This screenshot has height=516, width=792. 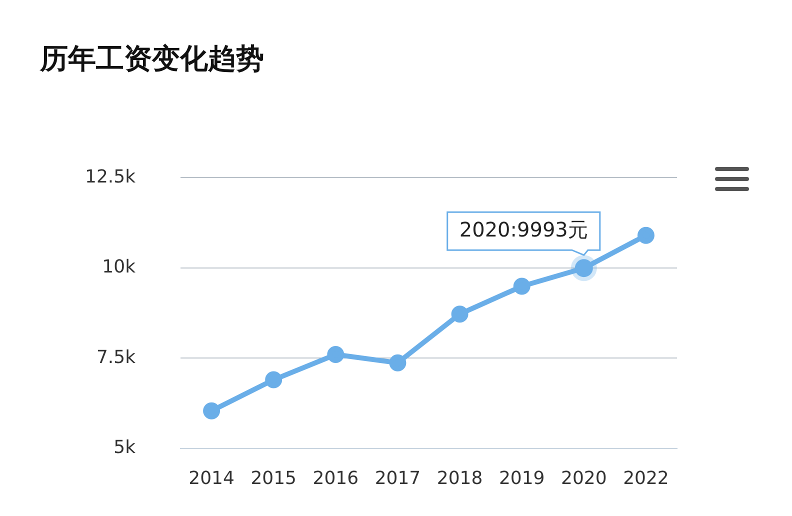 What do you see at coordinates (521, 478) in the screenshot?
I see `x-tick-label: 2019` at bounding box center [521, 478].